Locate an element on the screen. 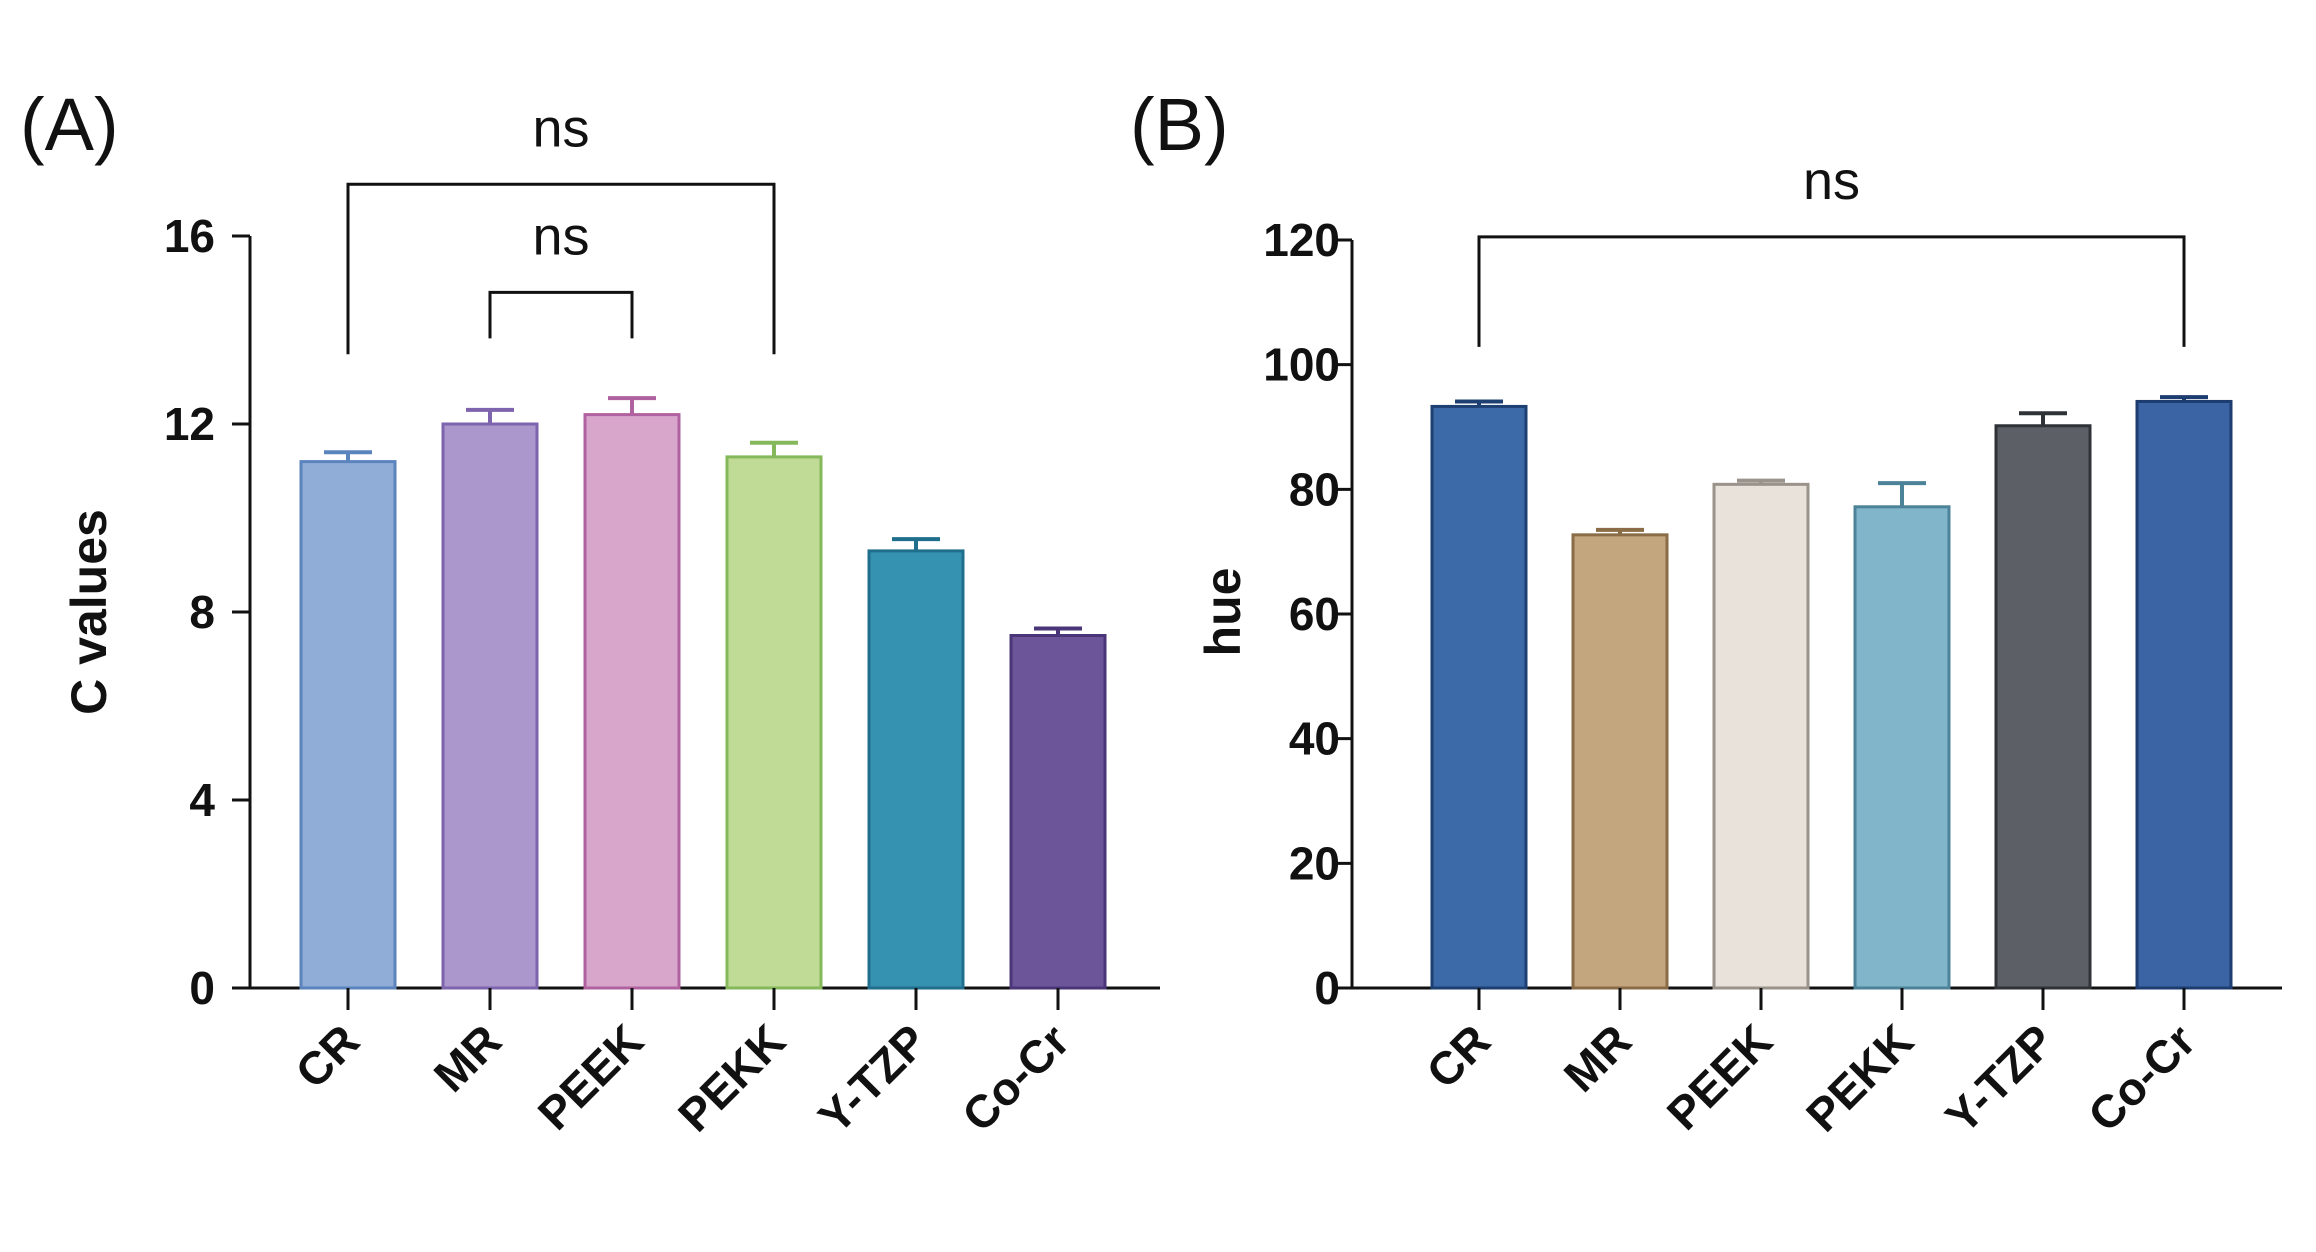  panel-a-bar-peek is located at coordinates (632, 701).